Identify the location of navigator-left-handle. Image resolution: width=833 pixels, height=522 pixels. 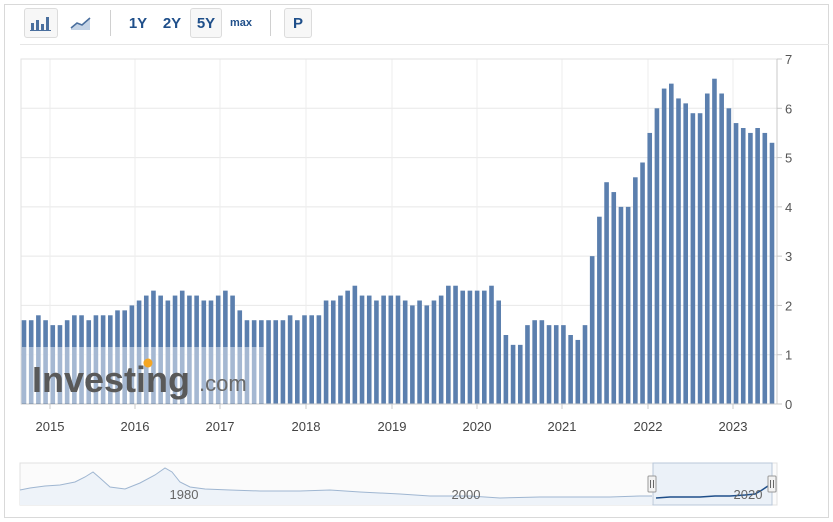
(652, 484).